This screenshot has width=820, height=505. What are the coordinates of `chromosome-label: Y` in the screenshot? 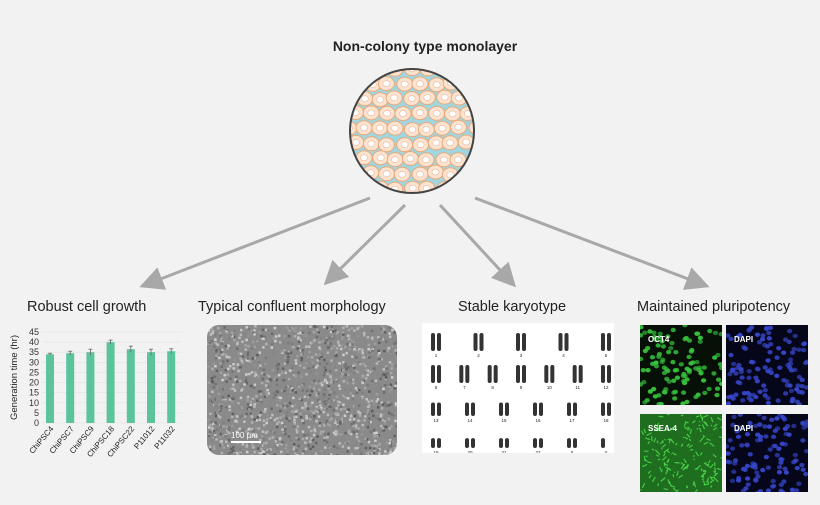 It's located at (605, 451).